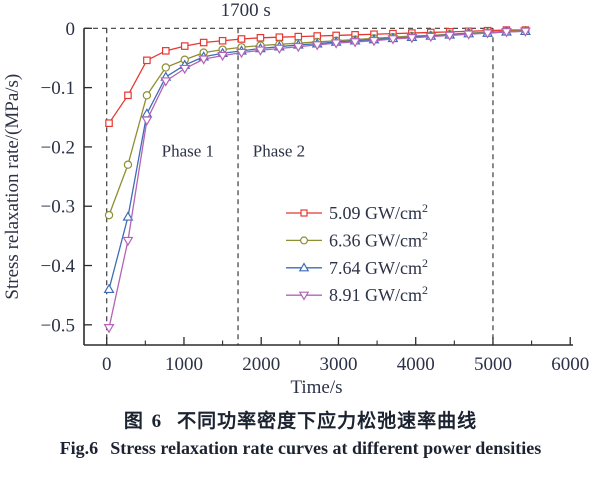 This screenshot has width=601, height=477. I want to click on legend-label: 6.36 GW/cm2, so click(378, 239).